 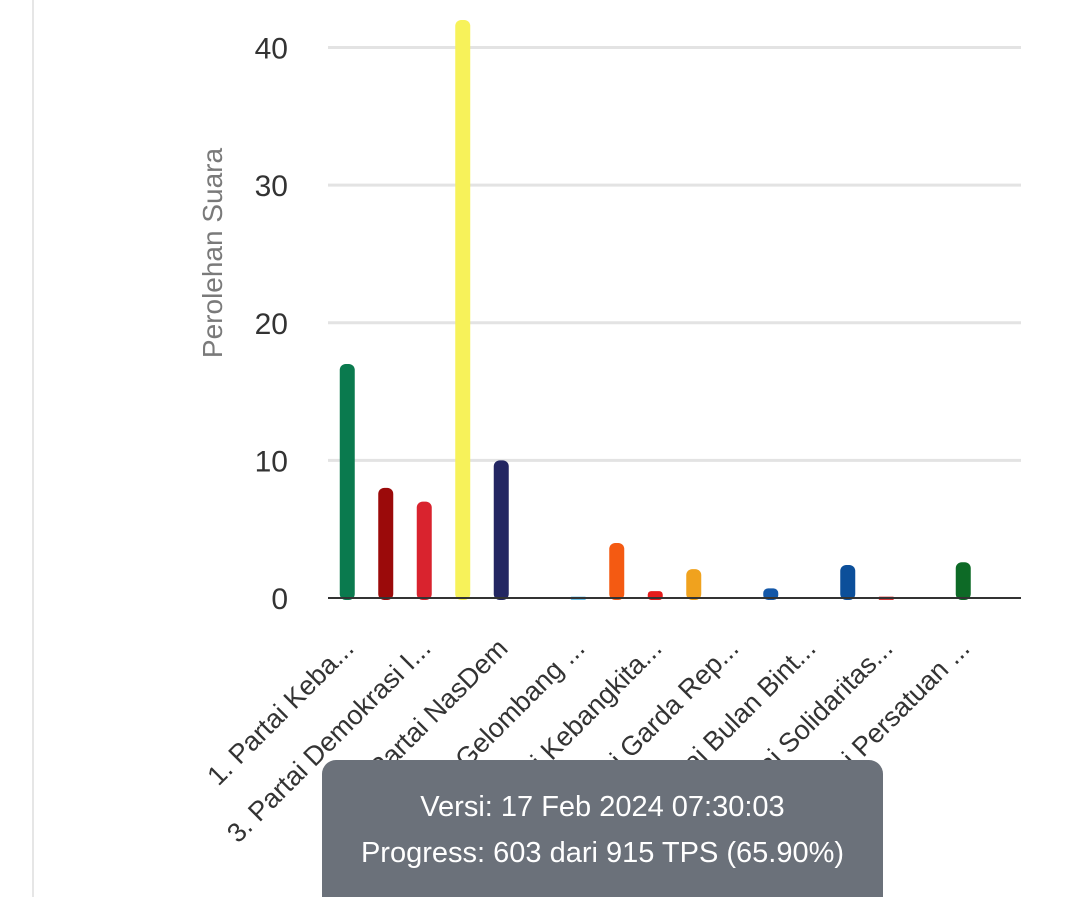 What do you see at coordinates (271, 49) in the screenshot?
I see `y-tick-label: 40` at bounding box center [271, 49].